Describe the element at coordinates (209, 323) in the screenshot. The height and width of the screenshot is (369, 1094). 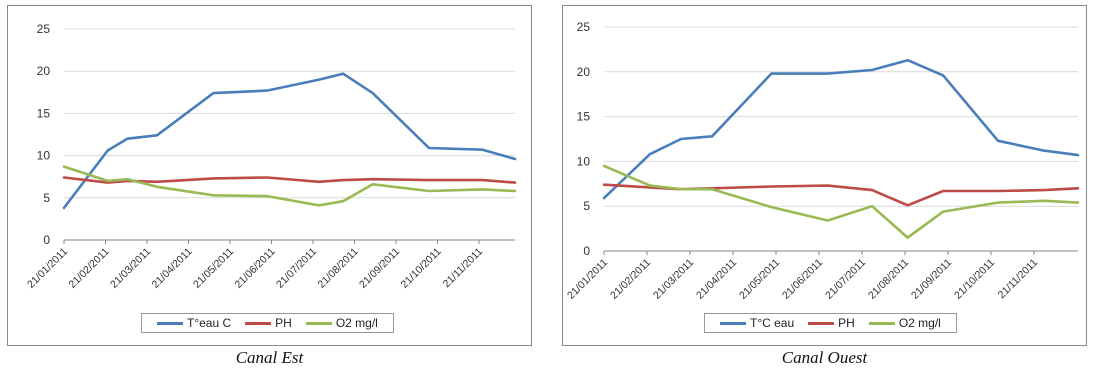
I see `legend-label: T°eau C` at that location.